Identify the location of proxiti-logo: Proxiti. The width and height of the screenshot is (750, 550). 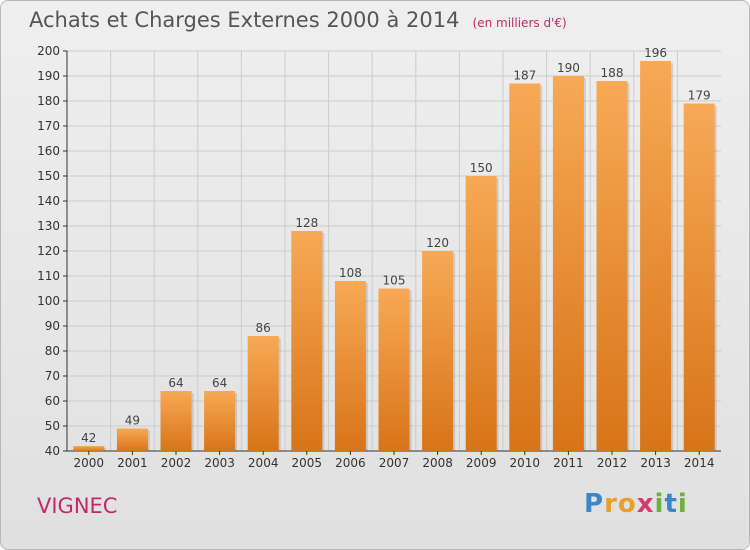
(636, 504).